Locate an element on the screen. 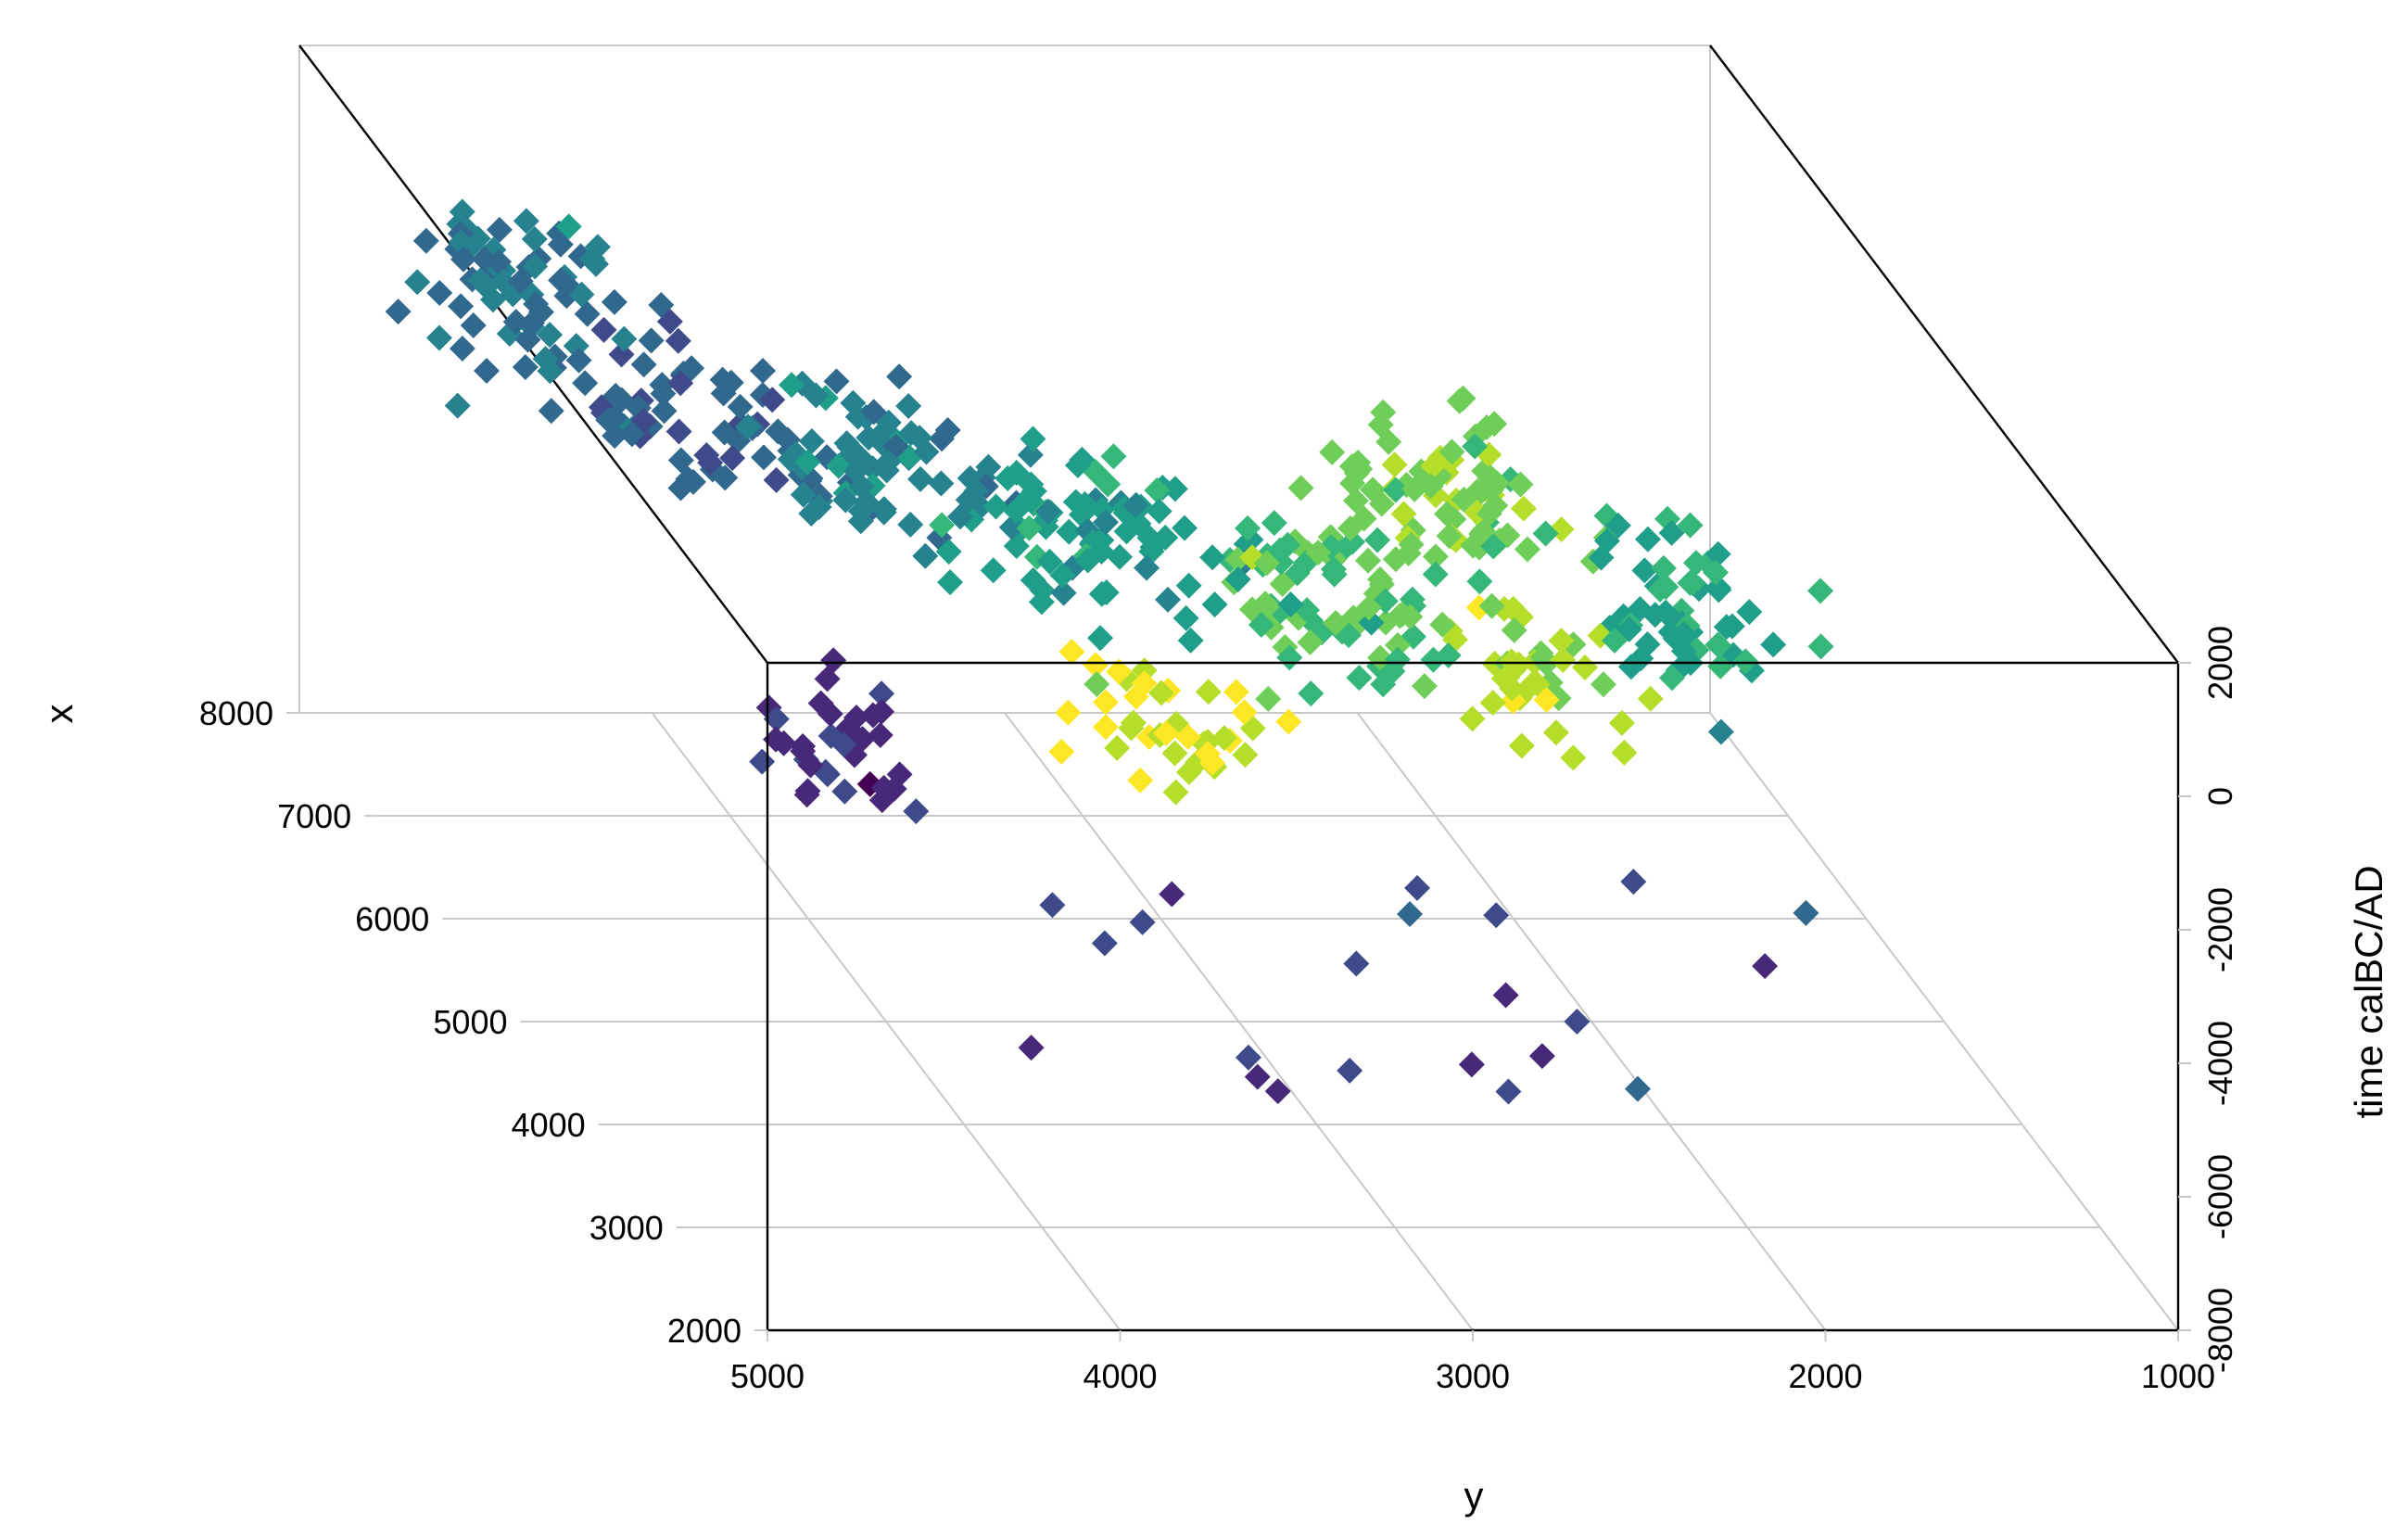  y-axis-title: y is located at coordinates (1474, 1496).